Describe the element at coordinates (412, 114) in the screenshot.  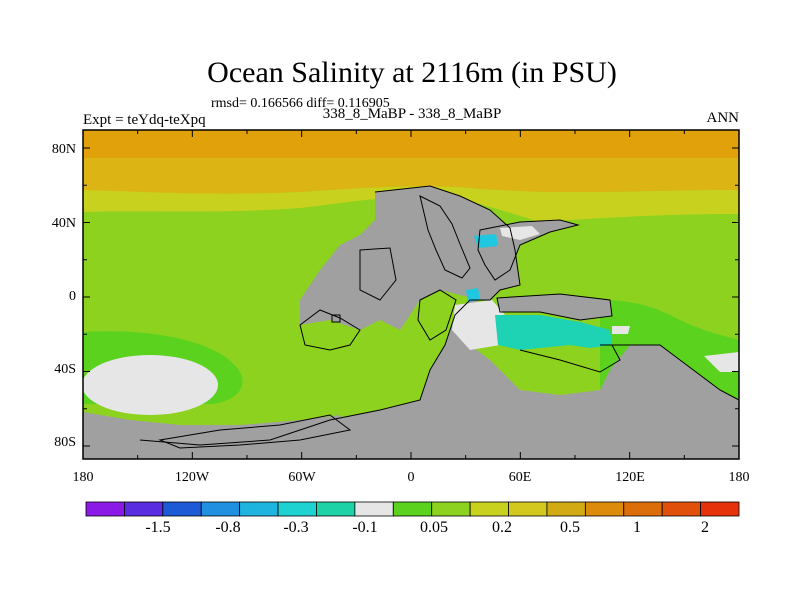
I see `comparison-label: 338_8_MaBP - 338_8_MaBP` at that location.